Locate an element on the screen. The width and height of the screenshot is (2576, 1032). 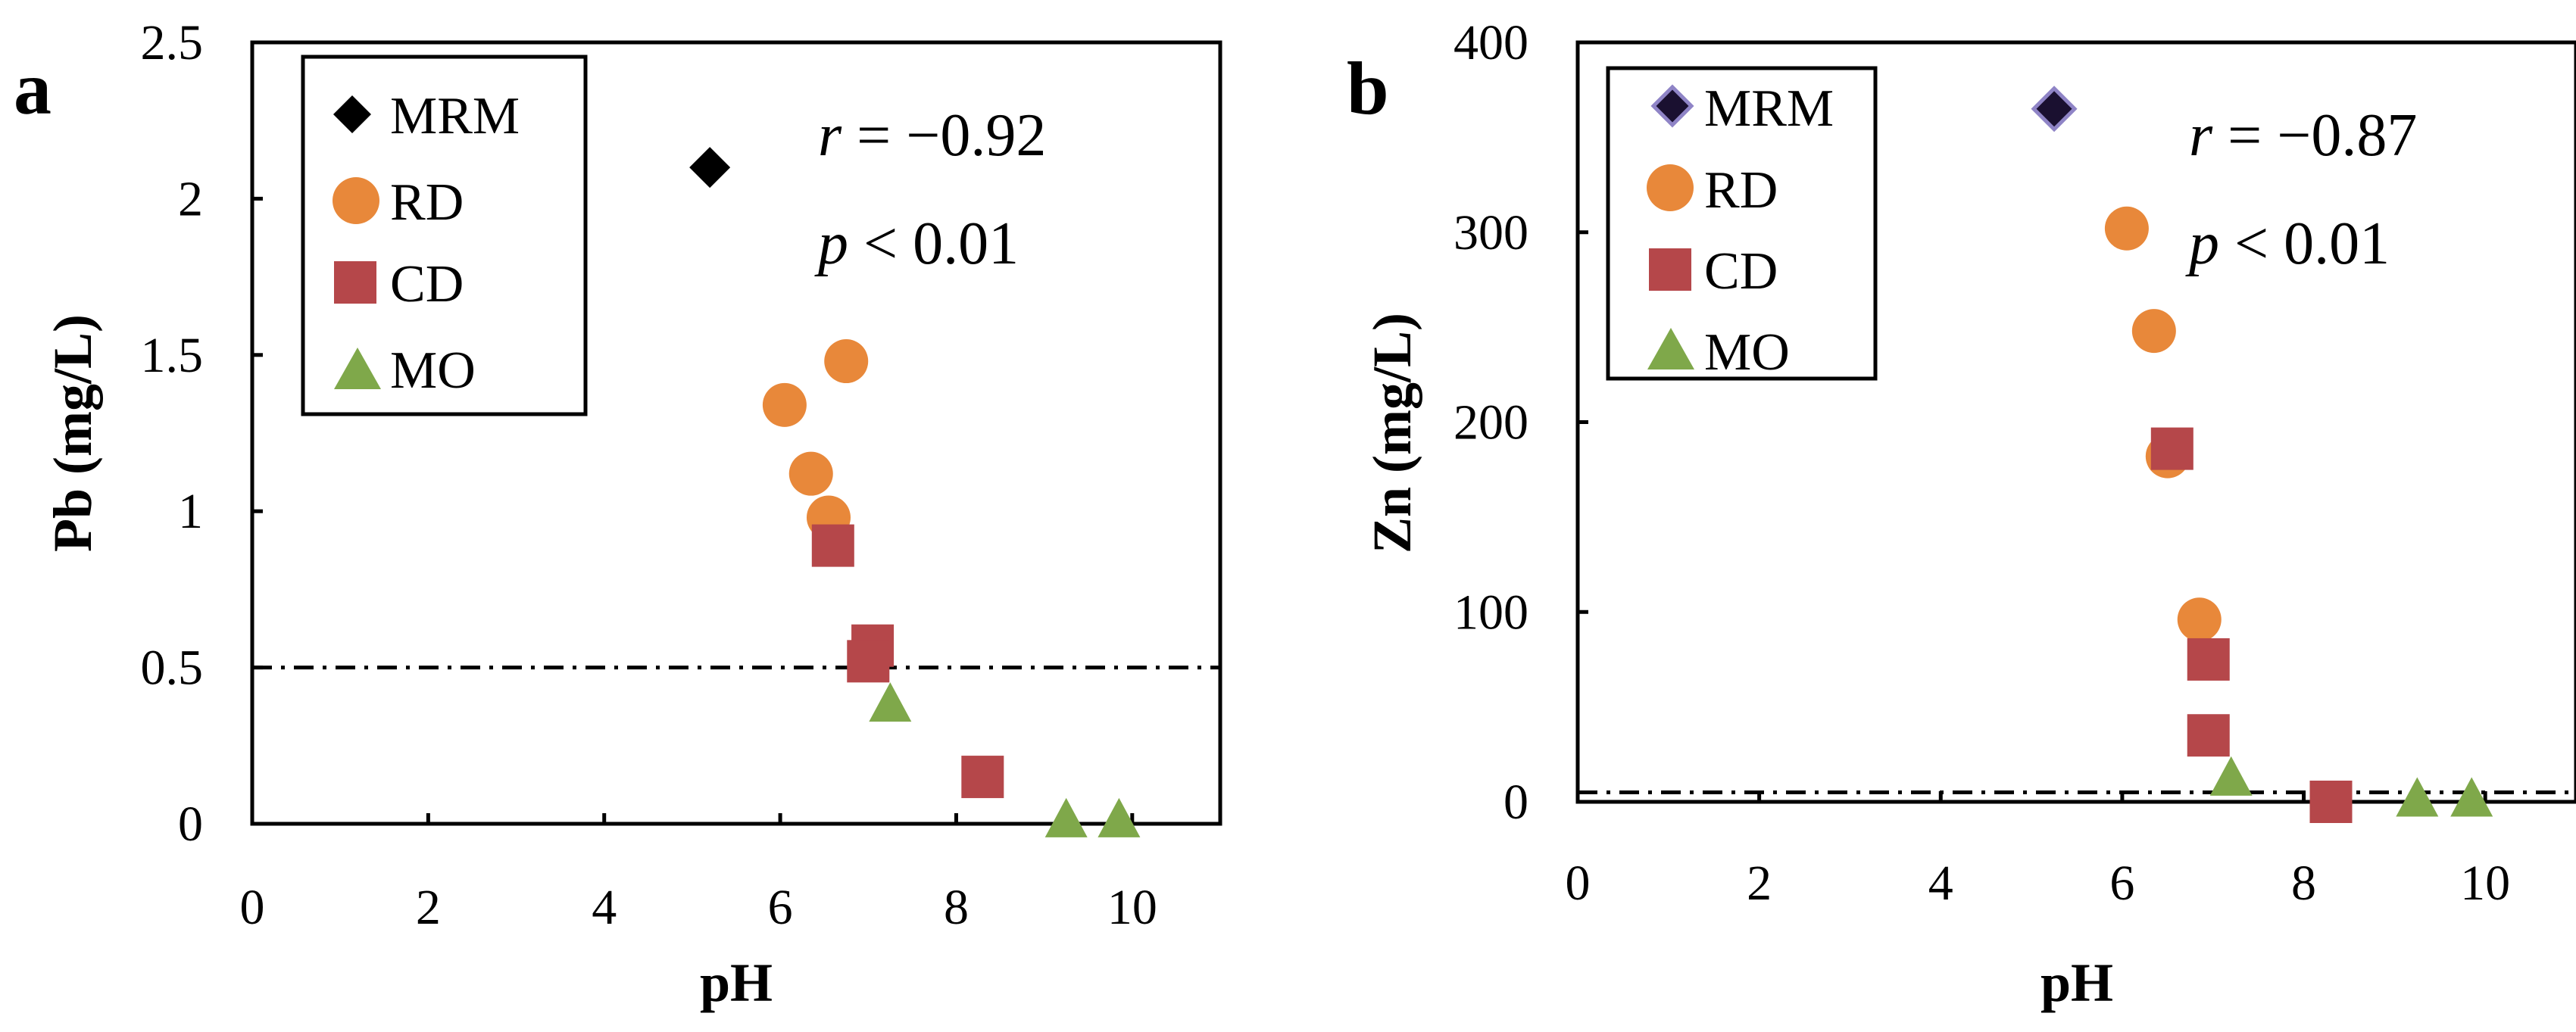
panel-b-p-stat: p < 0.01 is located at coordinates (2288, 243).